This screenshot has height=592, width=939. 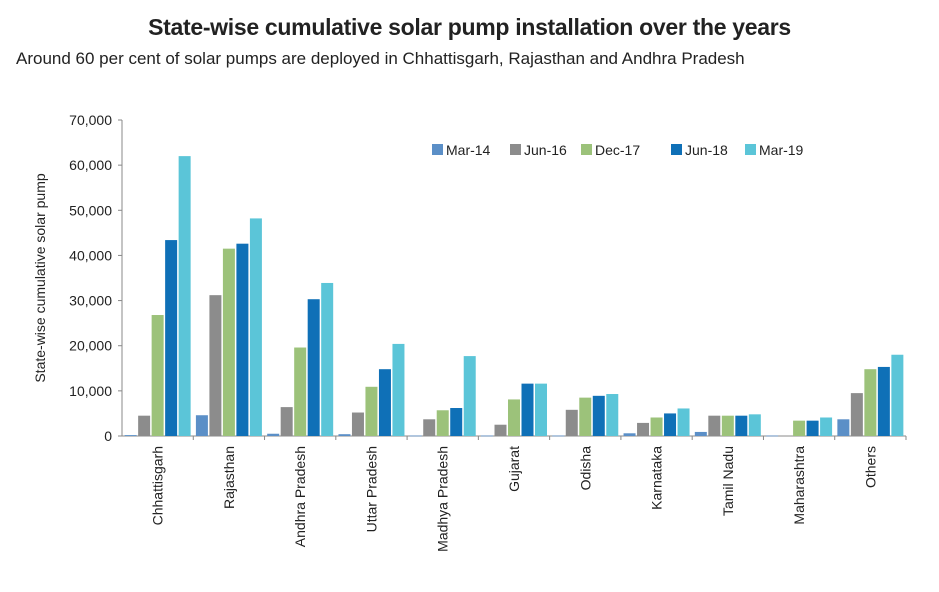 I want to click on bar-jun-18-andhra-pradesh, so click(x=313, y=367).